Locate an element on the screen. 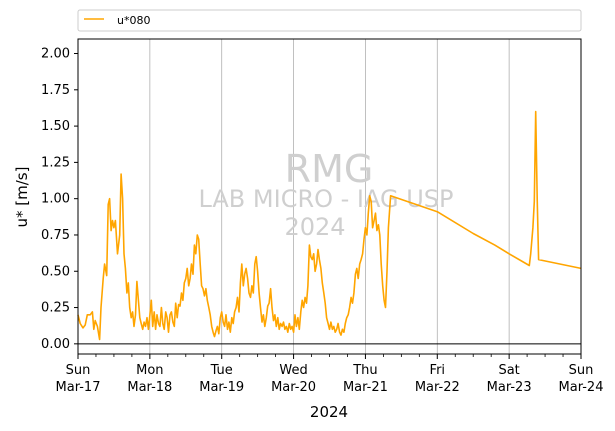 This screenshot has width=615, height=431. watermark-title: RMG is located at coordinates (329, 169).